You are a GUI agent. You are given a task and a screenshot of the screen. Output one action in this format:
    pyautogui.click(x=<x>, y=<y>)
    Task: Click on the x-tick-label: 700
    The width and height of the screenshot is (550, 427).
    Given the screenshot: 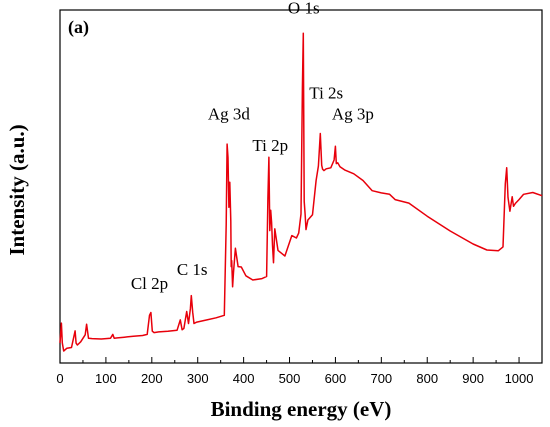 What is the action you would take?
    pyautogui.click(x=381, y=378)
    